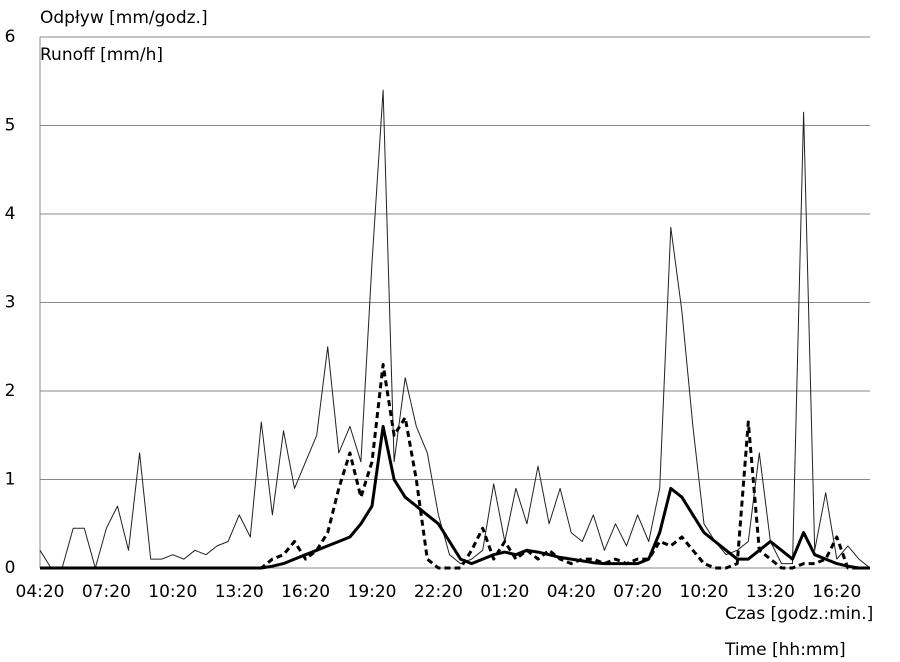 This screenshot has width=900, height=662. Describe the element at coordinates (785, 650) in the screenshot. I see `x-label-line: Time [hh:mm]` at that location.